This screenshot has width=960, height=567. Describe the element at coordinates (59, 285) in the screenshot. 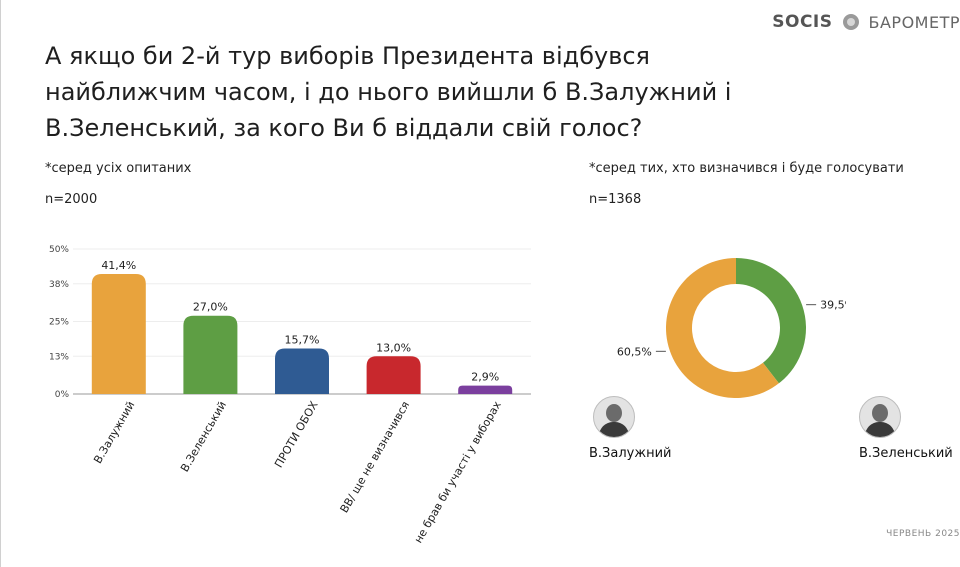

I see `y-tick-label: 38%` at that location.